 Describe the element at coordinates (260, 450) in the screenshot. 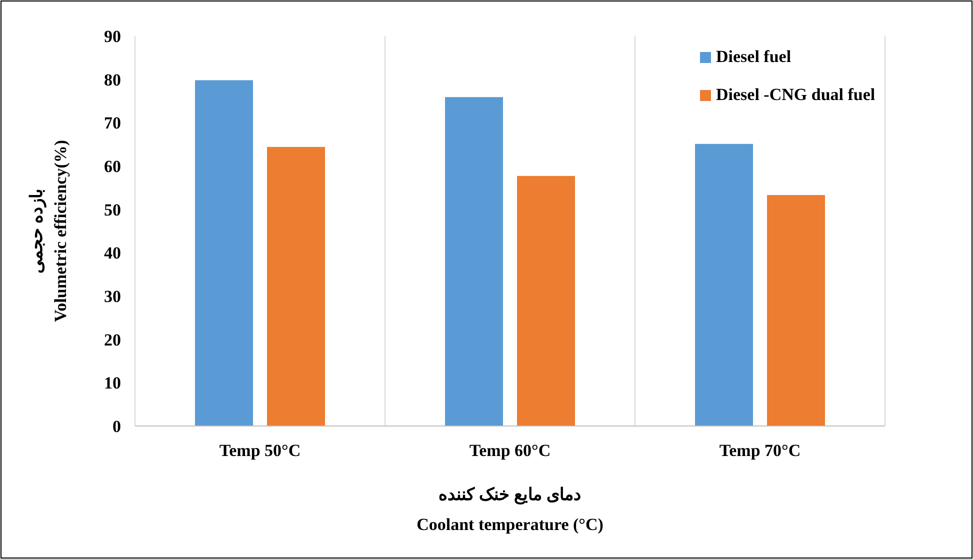

I see `x-tick-label: Temp 50°C` at that location.